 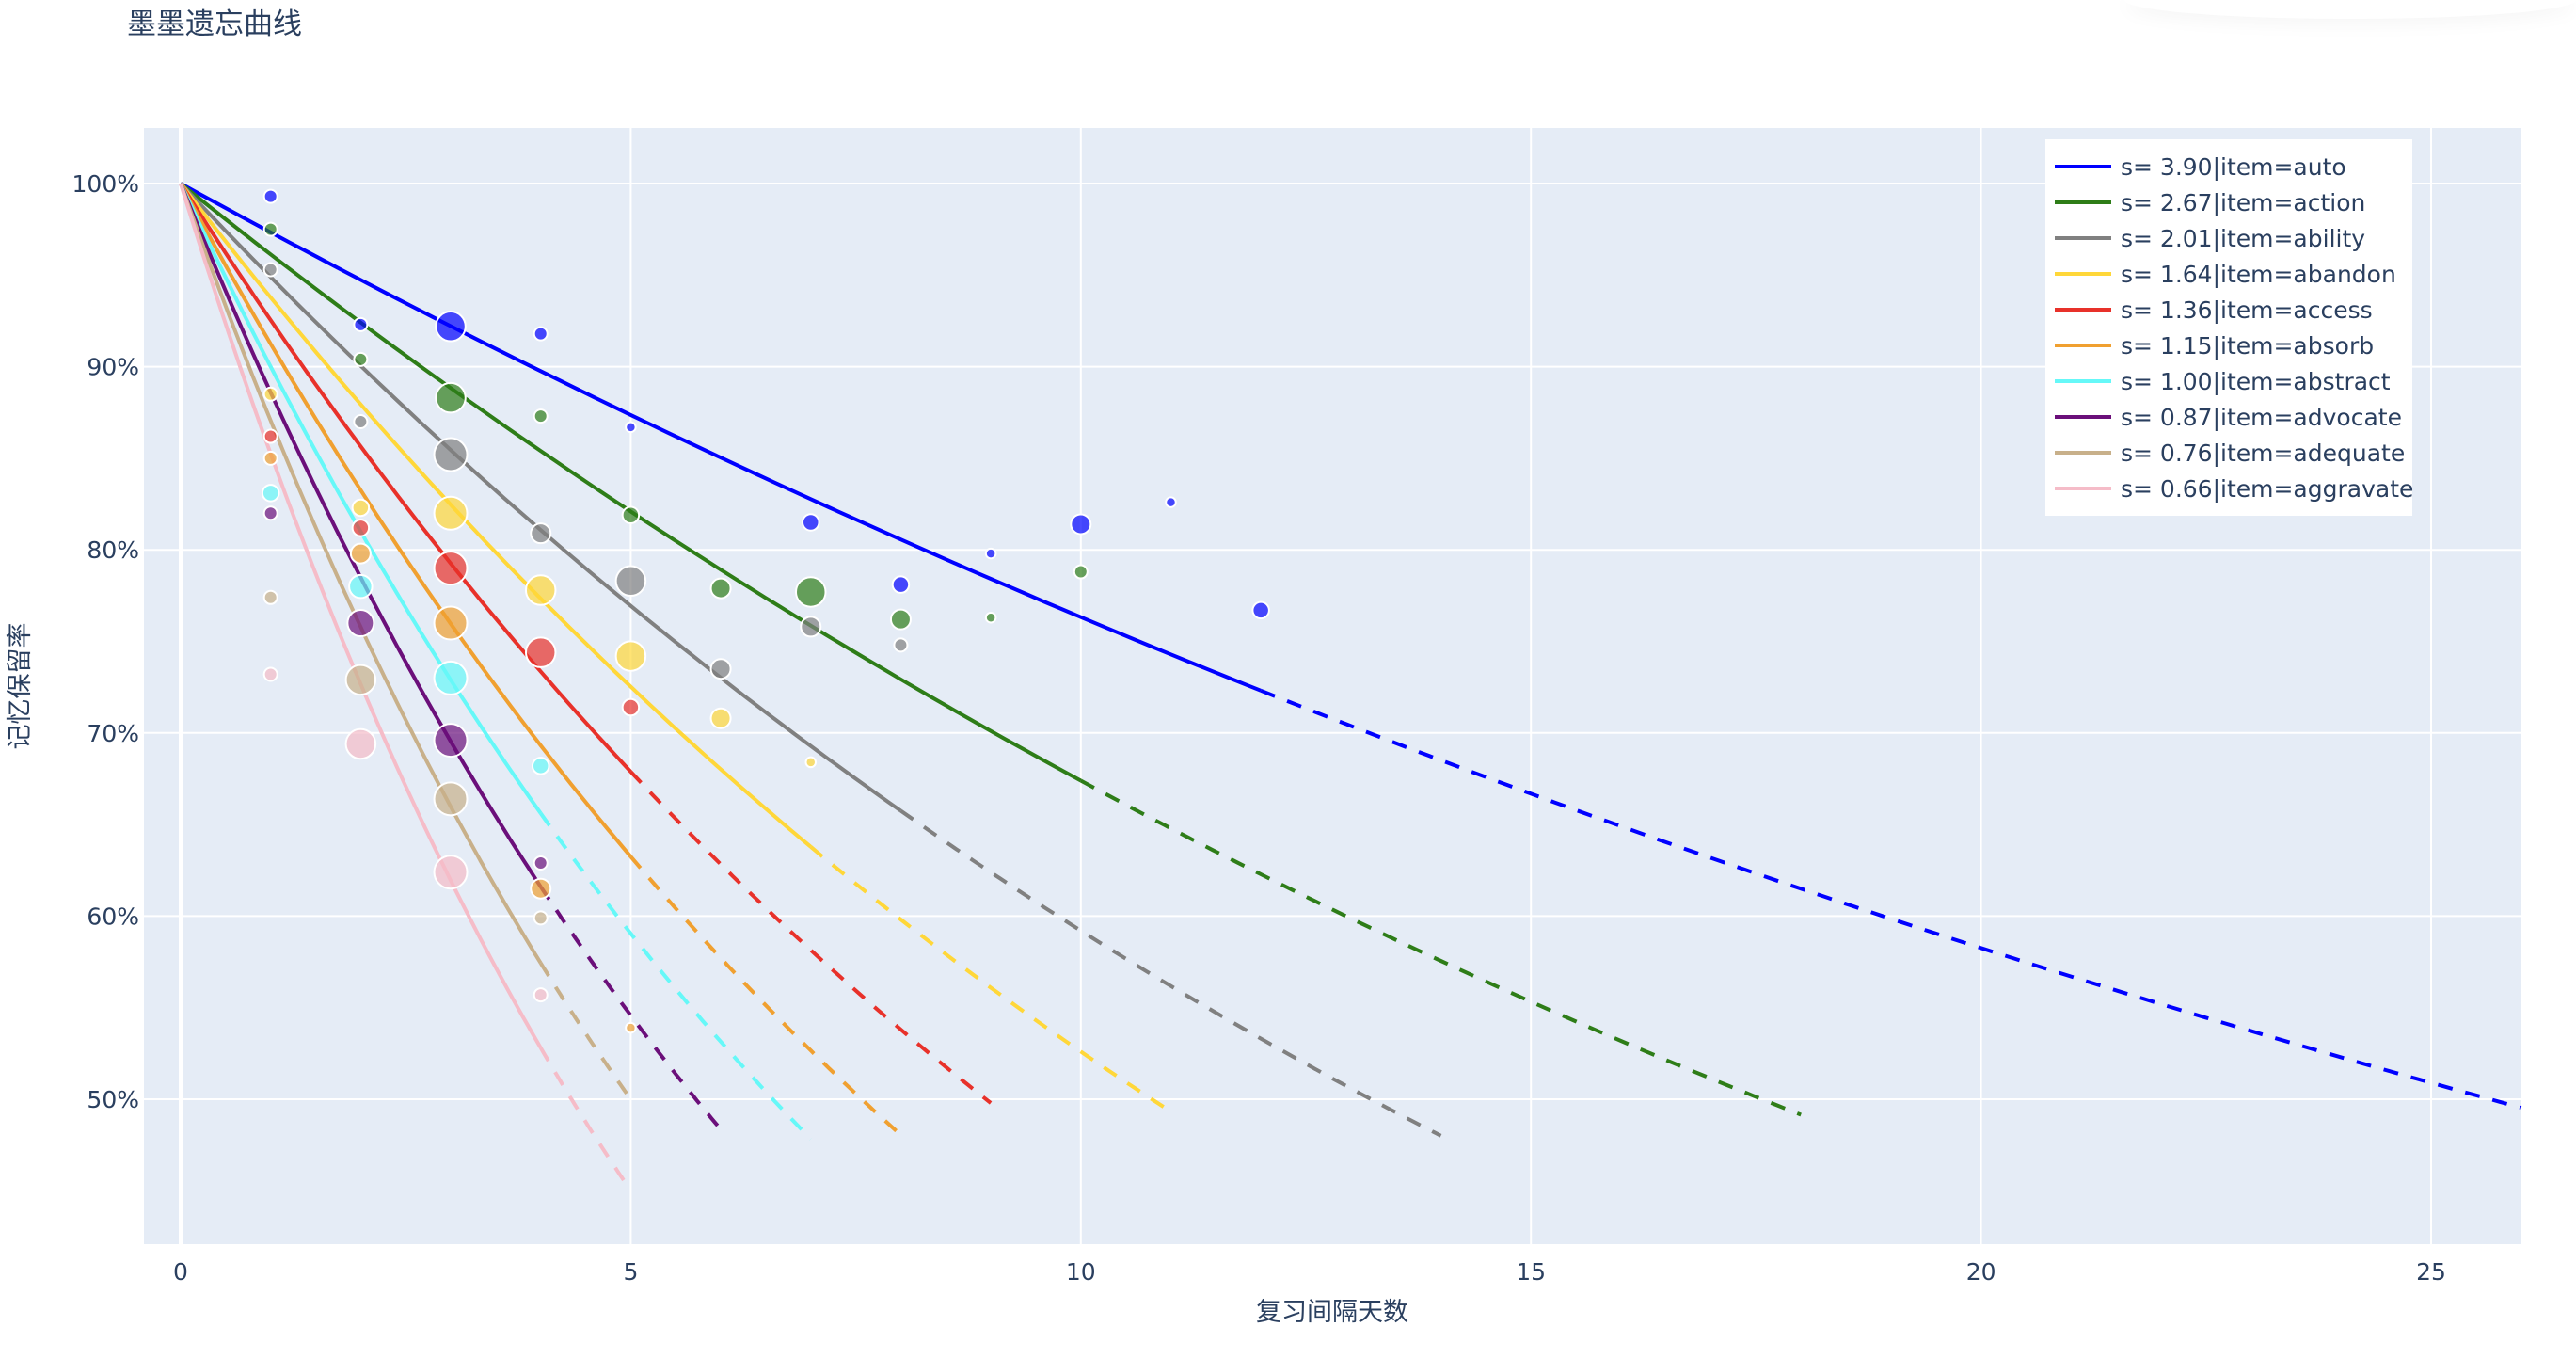 What do you see at coordinates (2234, 489) in the screenshot?
I see `legend-item: s= 0.66|item=aggravate` at bounding box center [2234, 489].